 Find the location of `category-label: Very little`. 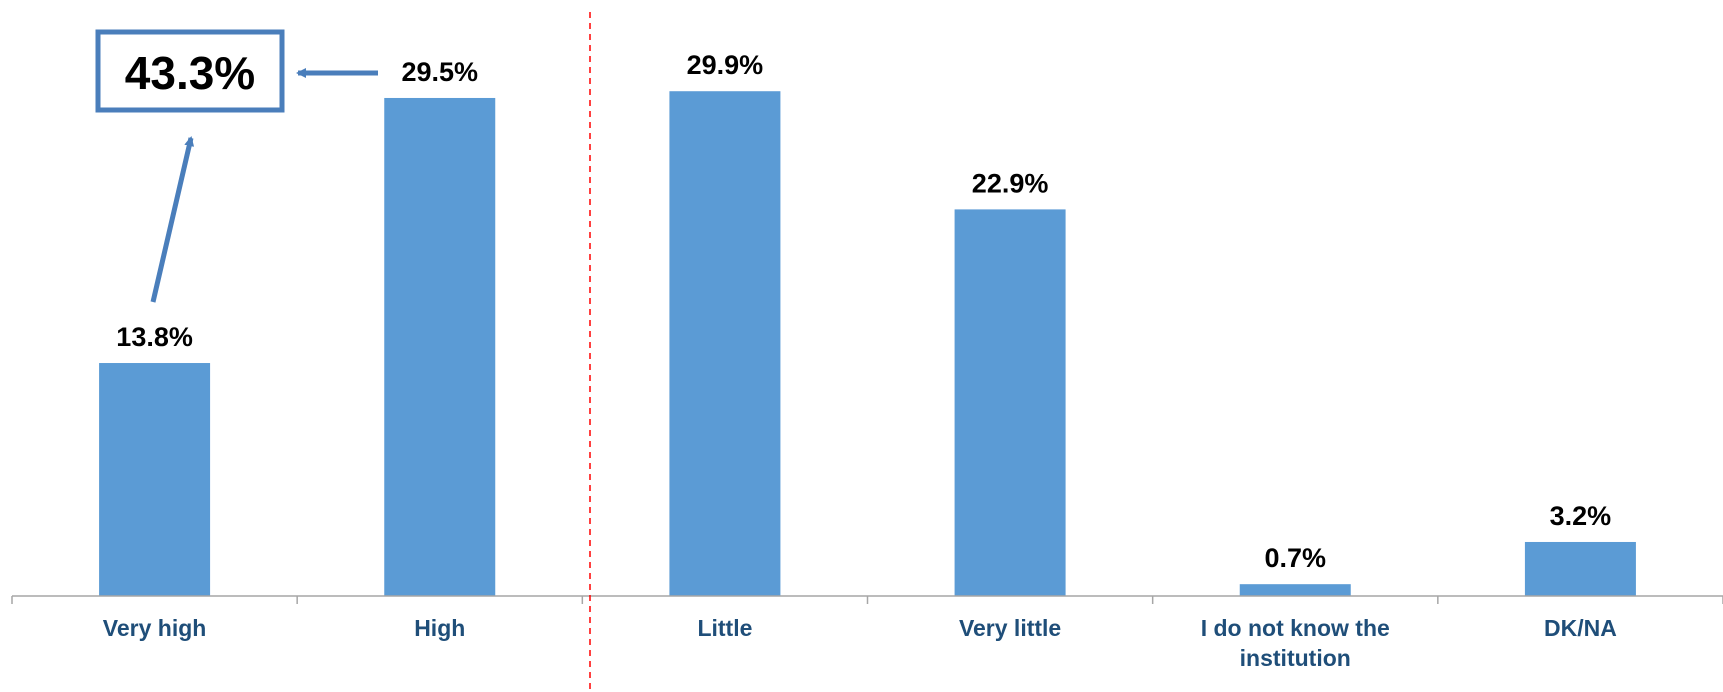

category-label: Very little is located at coordinates (1010, 628).